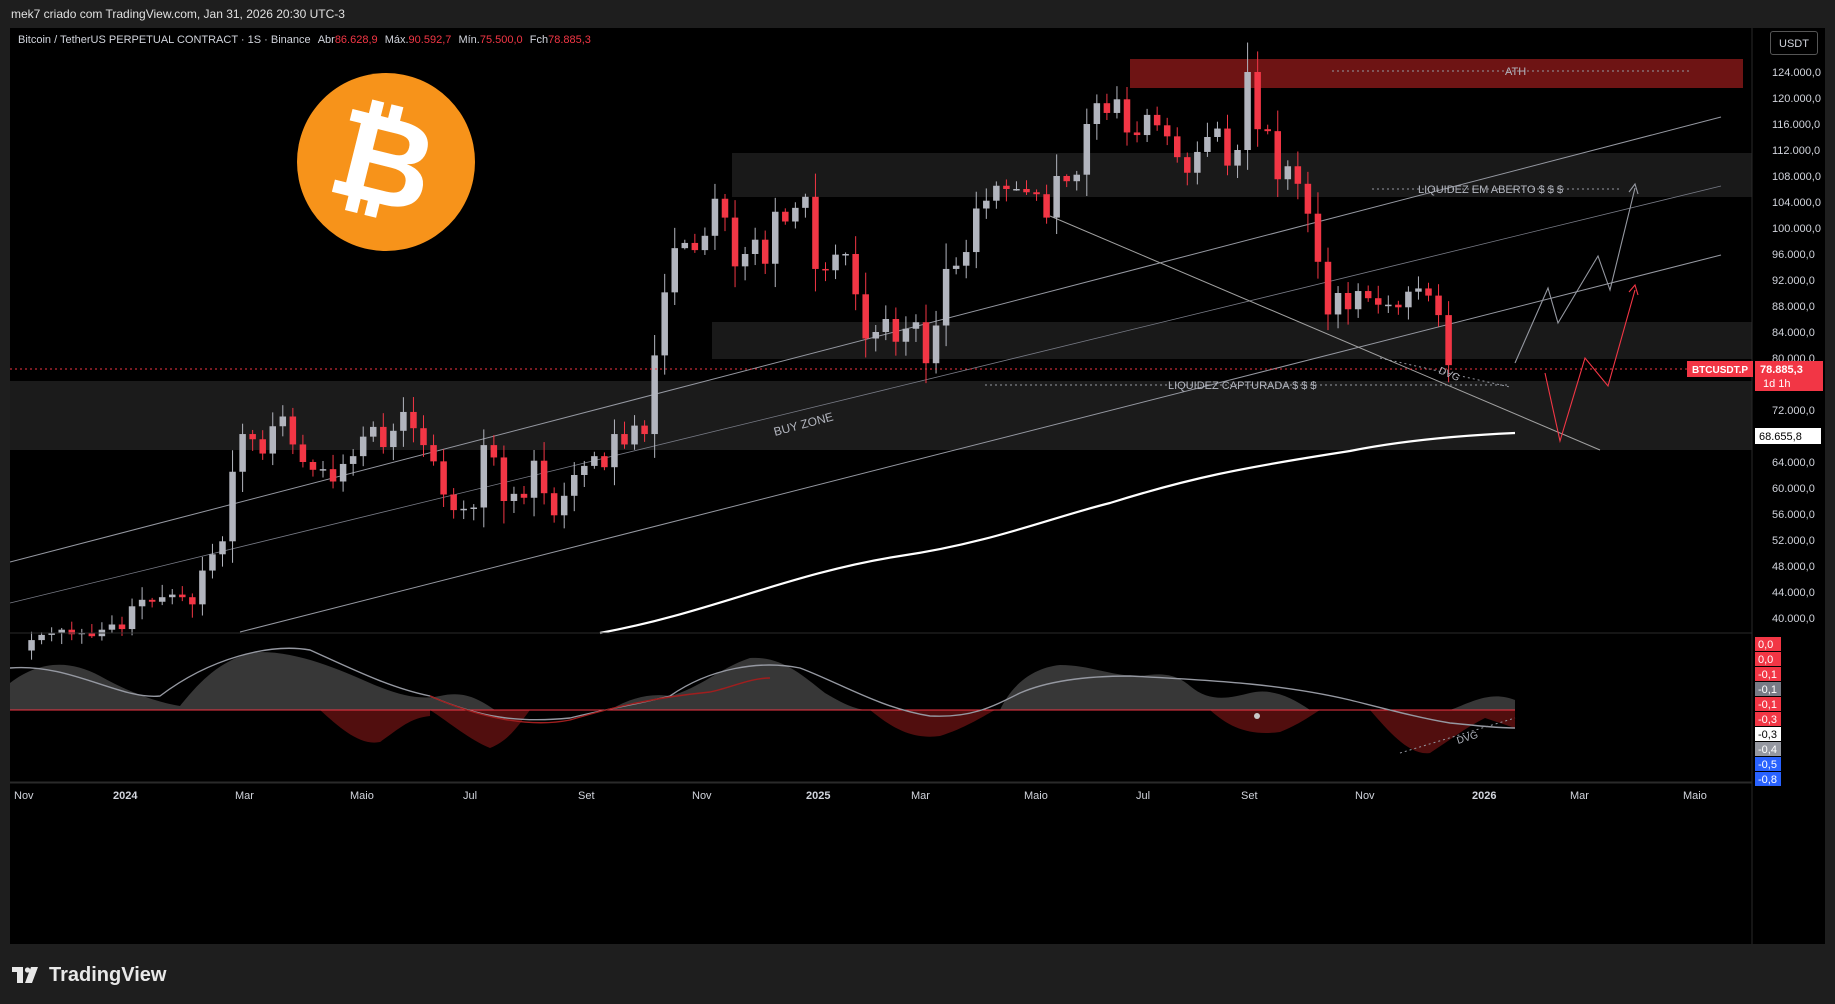 The width and height of the screenshot is (1835, 1004). What do you see at coordinates (1794, 43) in the screenshot?
I see `currency-button: USDT` at bounding box center [1794, 43].